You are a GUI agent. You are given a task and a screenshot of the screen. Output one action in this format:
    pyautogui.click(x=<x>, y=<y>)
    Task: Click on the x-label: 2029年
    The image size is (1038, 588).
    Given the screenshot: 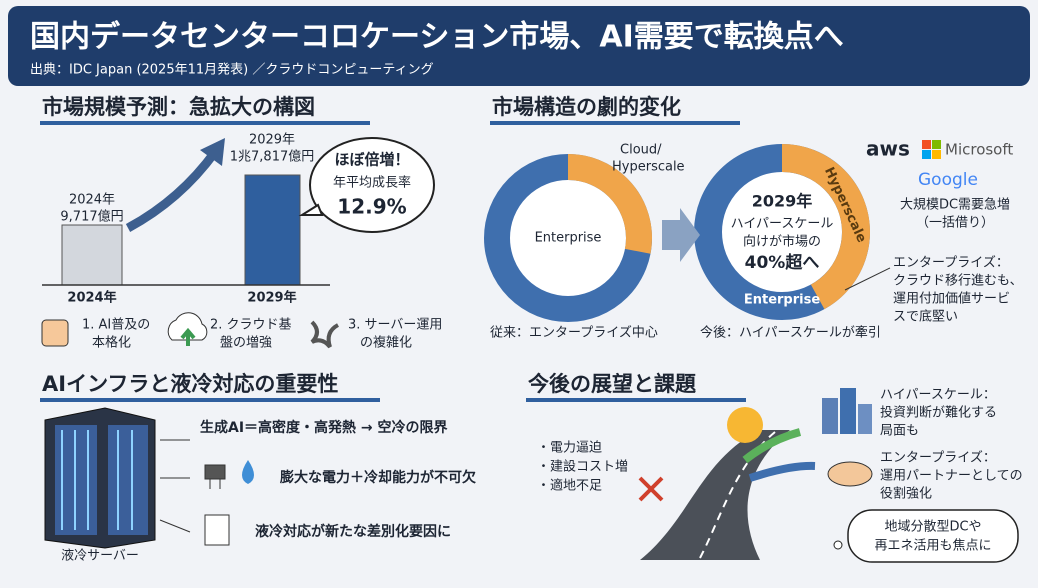 What is the action you would take?
    pyautogui.click(x=271, y=298)
    